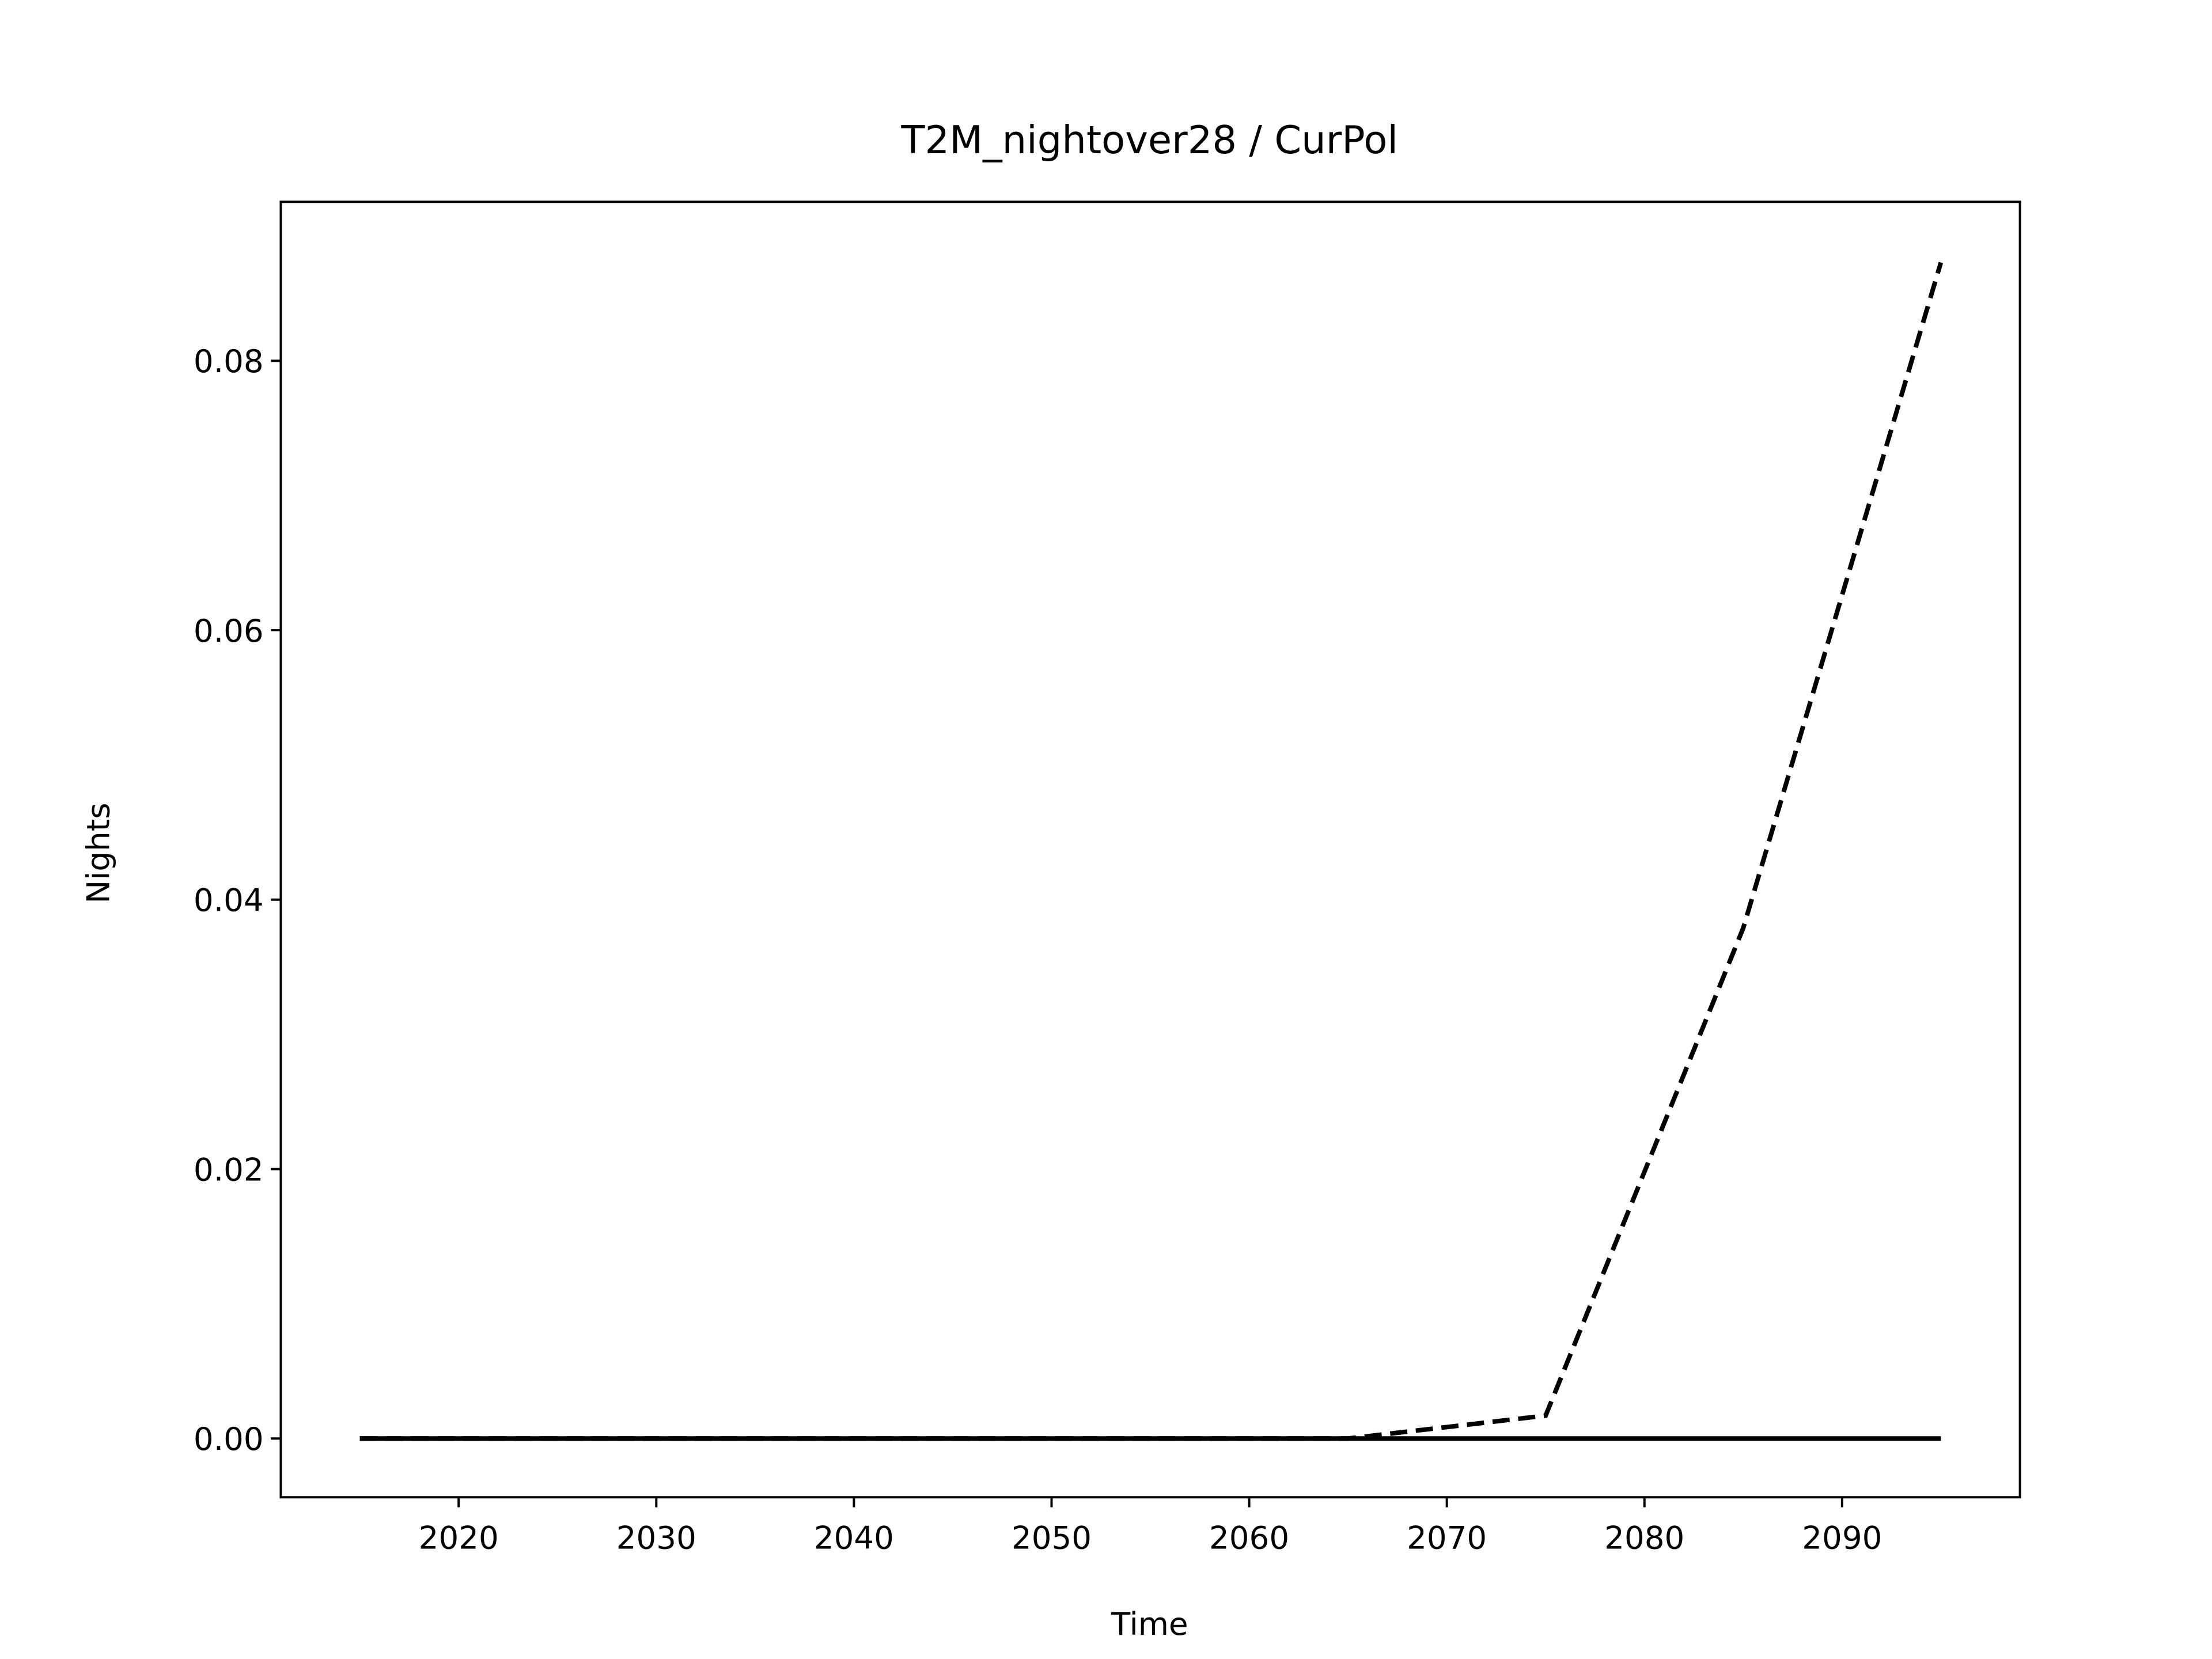 The width and height of the screenshot is (2212, 1659). Describe the element at coordinates (1644, 1538) in the screenshot. I see `x-tick-label: 2080` at that location.